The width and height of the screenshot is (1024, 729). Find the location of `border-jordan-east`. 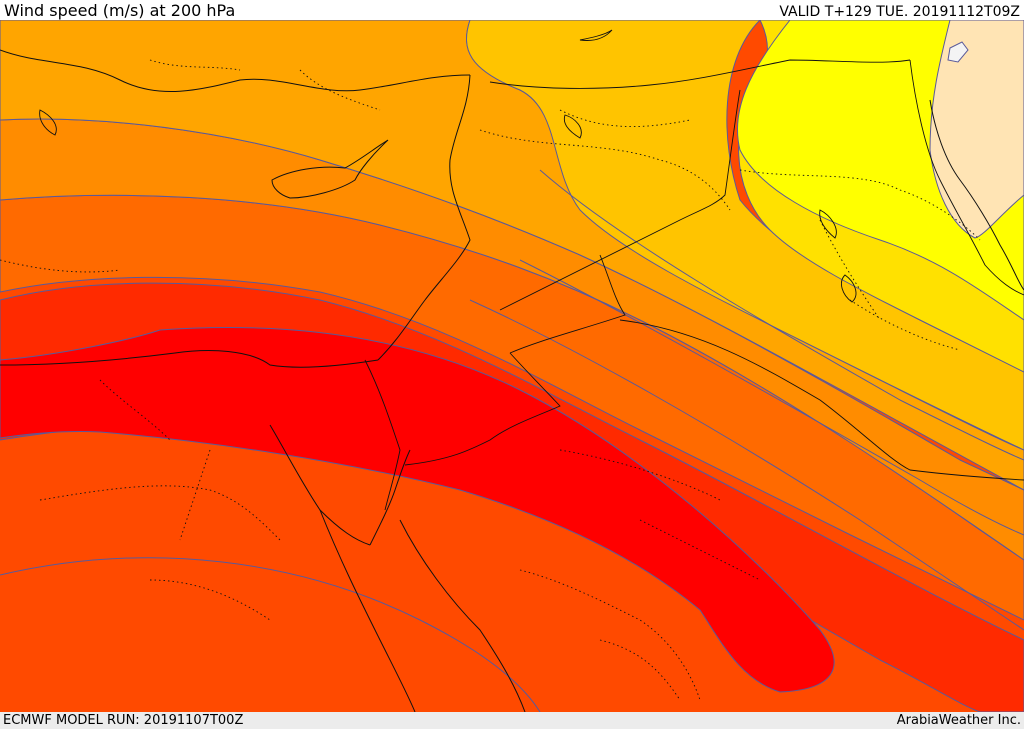

border-jordan-east is located at coordinates (567, 304).